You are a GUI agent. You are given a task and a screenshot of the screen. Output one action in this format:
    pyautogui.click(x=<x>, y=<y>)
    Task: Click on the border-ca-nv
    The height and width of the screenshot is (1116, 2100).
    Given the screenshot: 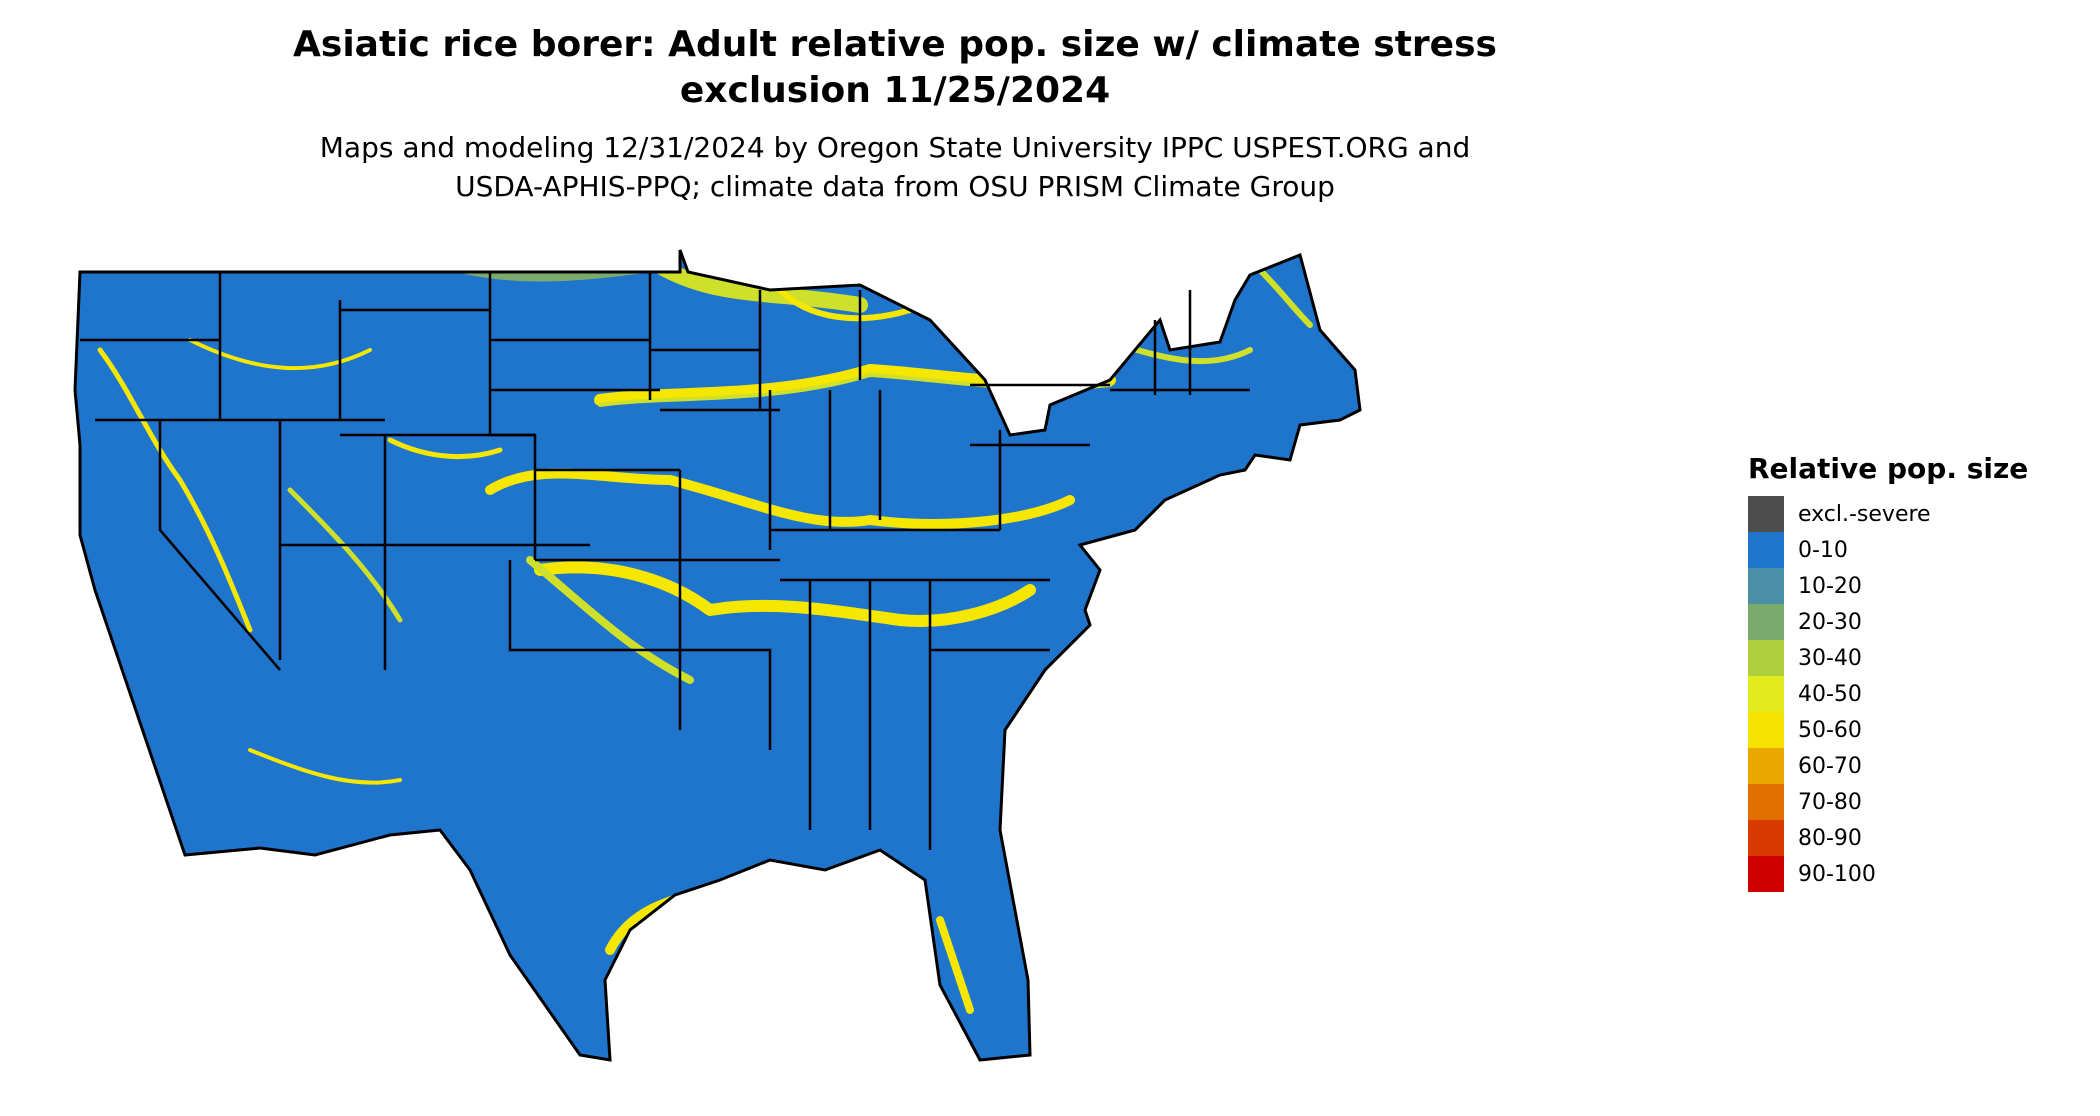 What is the action you would take?
    pyautogui.click(x=219, y=545)
    